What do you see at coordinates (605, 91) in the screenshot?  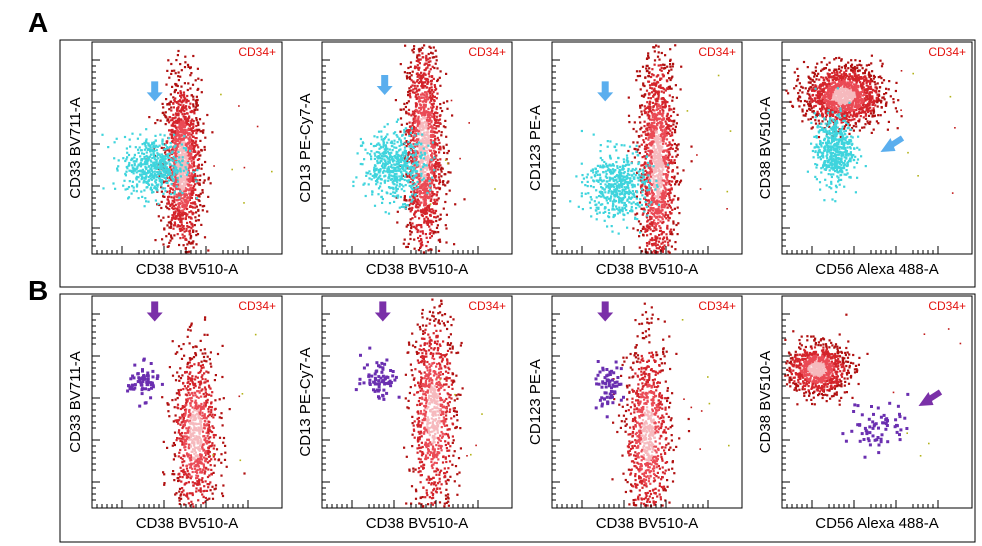 I see `plot-A3-arrow-icon` at bounding box center [605, 91].